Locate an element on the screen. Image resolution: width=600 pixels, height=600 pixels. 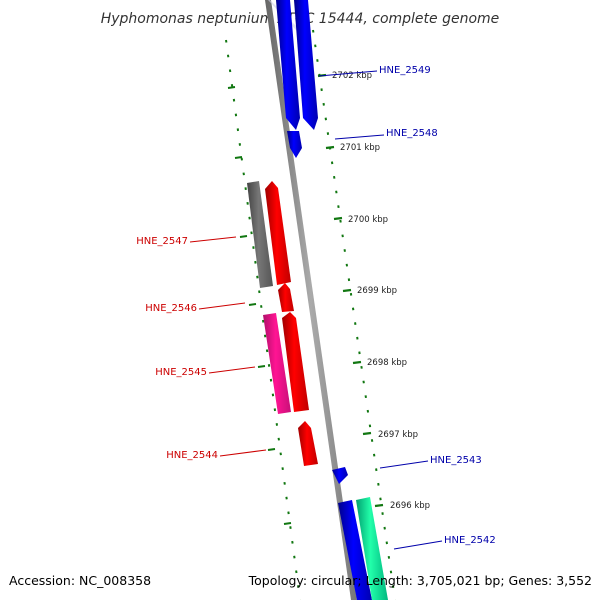
gene-hne-2546-arrow is located at coordinates (286, 297).